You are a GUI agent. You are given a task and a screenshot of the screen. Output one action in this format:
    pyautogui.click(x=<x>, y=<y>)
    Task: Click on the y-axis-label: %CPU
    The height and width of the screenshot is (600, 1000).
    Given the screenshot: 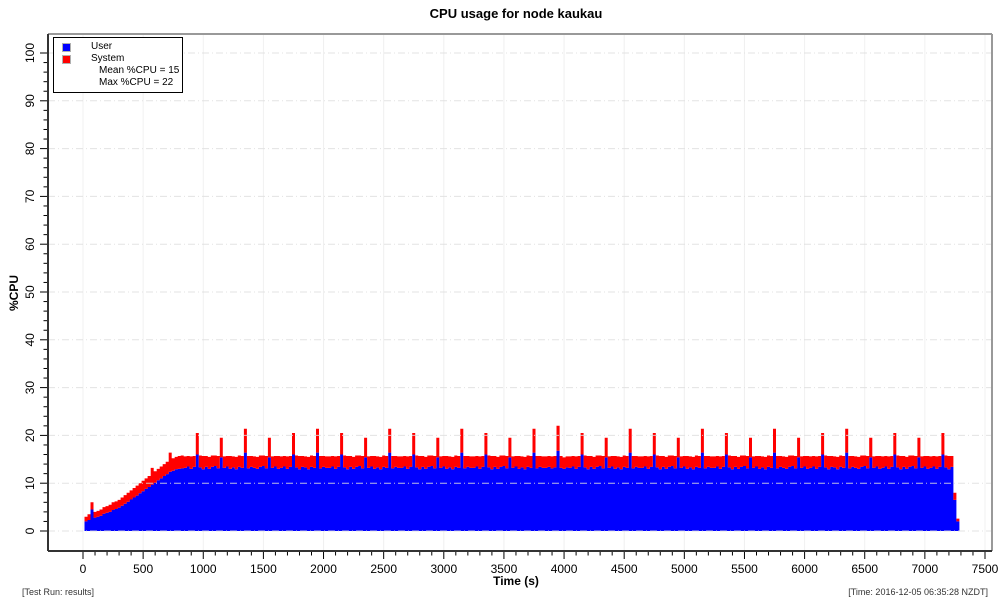 What is the action you would take?
    pyautogui.click(x=14, y=293)
    